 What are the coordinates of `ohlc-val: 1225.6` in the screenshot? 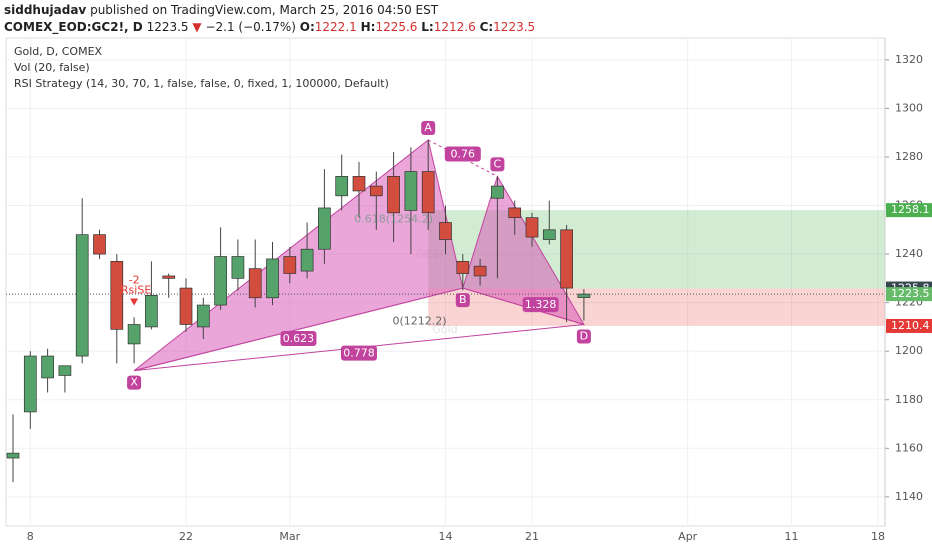 It's located at (396, 27).